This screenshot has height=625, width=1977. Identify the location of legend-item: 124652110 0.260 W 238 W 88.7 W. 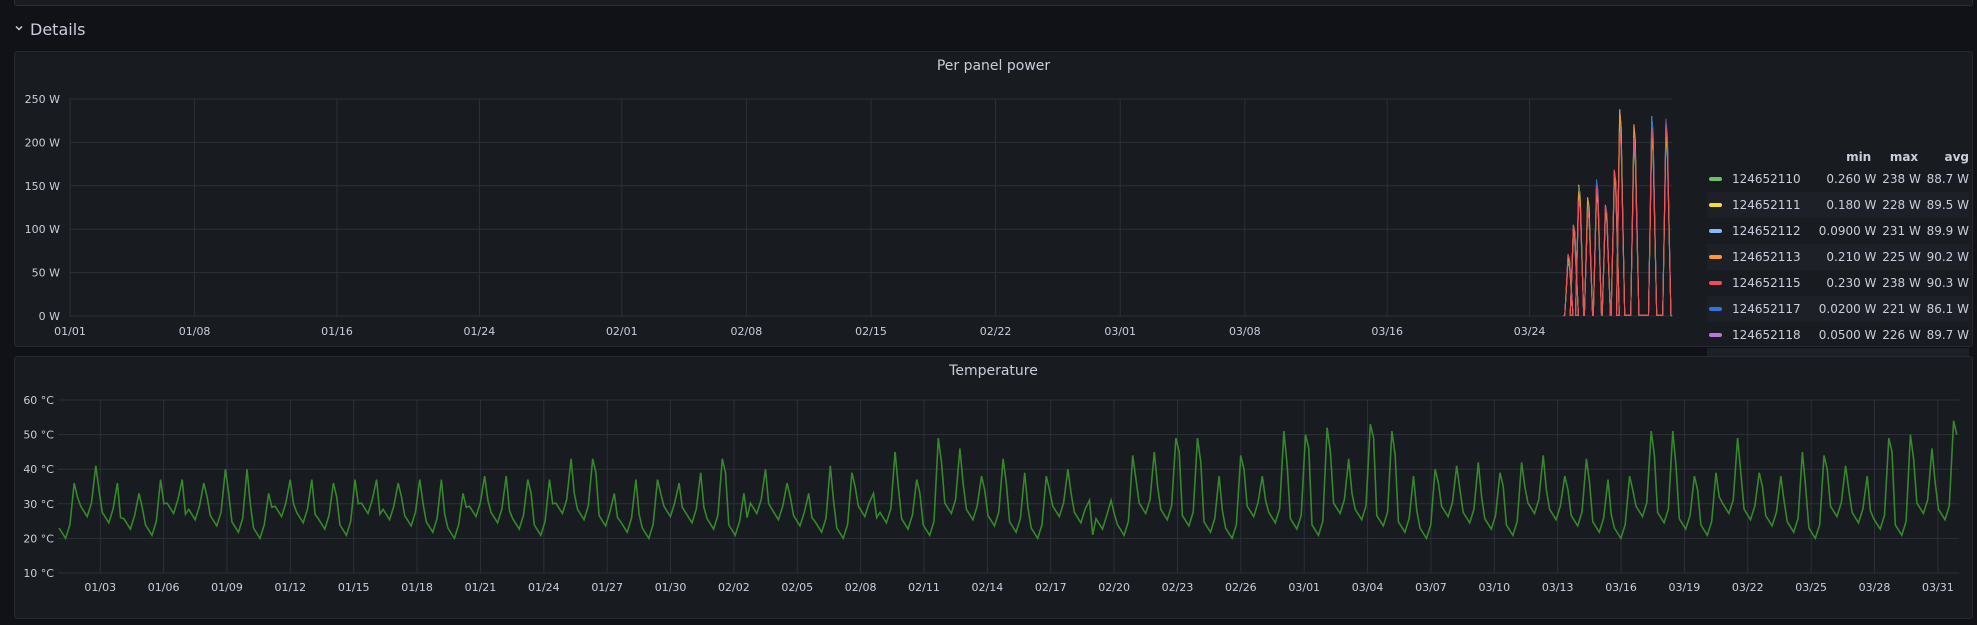
(1838, 179).